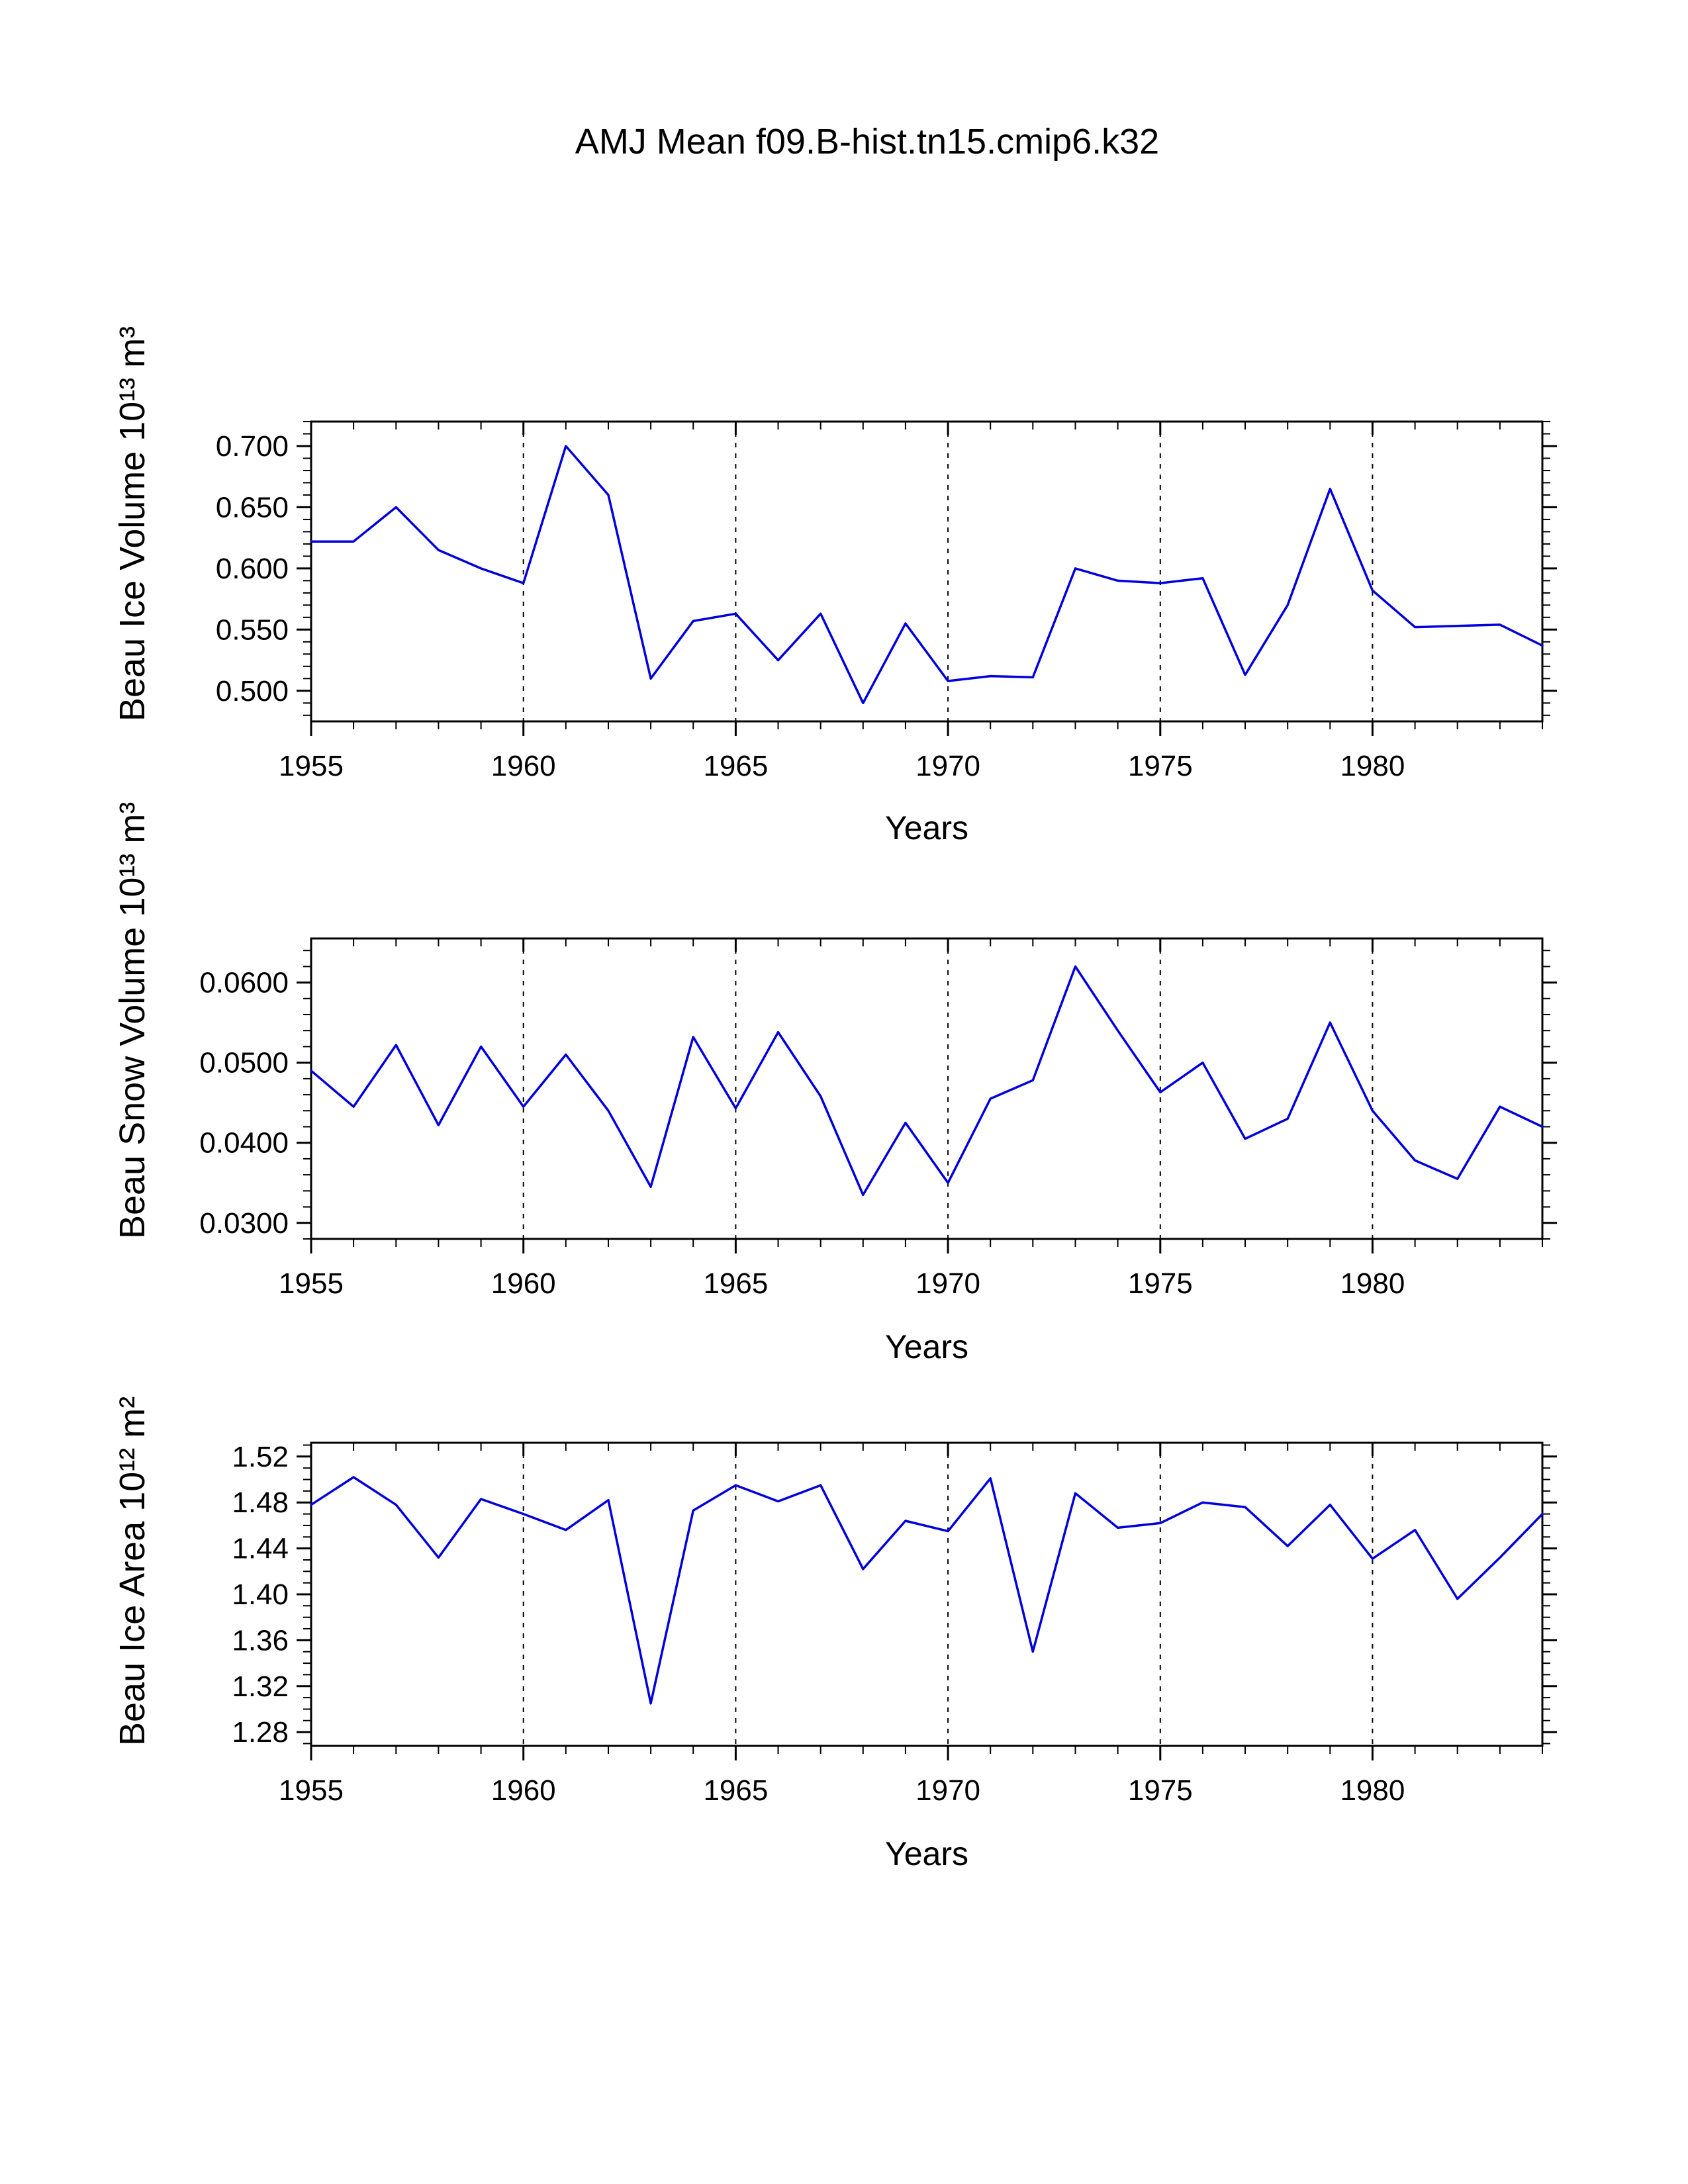 This screenshot has height=2184, width=1688. I want to click on y-tick-label: 0.650, so click(252, 507).